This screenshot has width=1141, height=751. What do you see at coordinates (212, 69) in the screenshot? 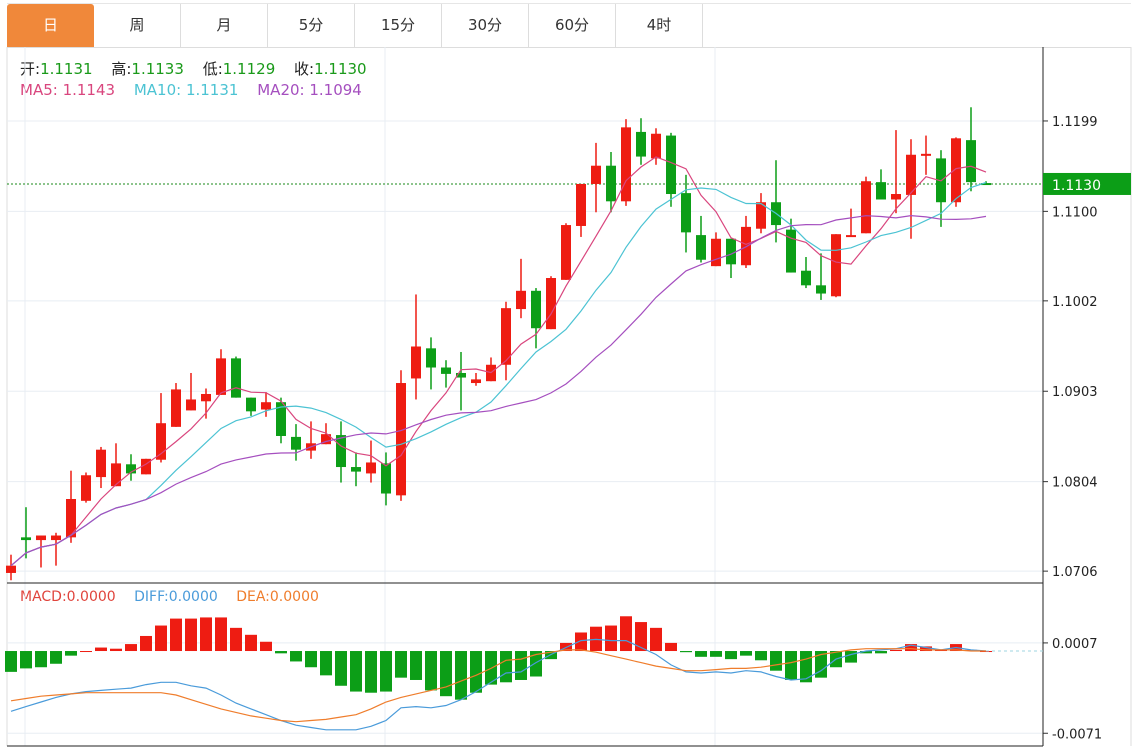
I see `low-label: 低:` at bounding box center [212, 69].